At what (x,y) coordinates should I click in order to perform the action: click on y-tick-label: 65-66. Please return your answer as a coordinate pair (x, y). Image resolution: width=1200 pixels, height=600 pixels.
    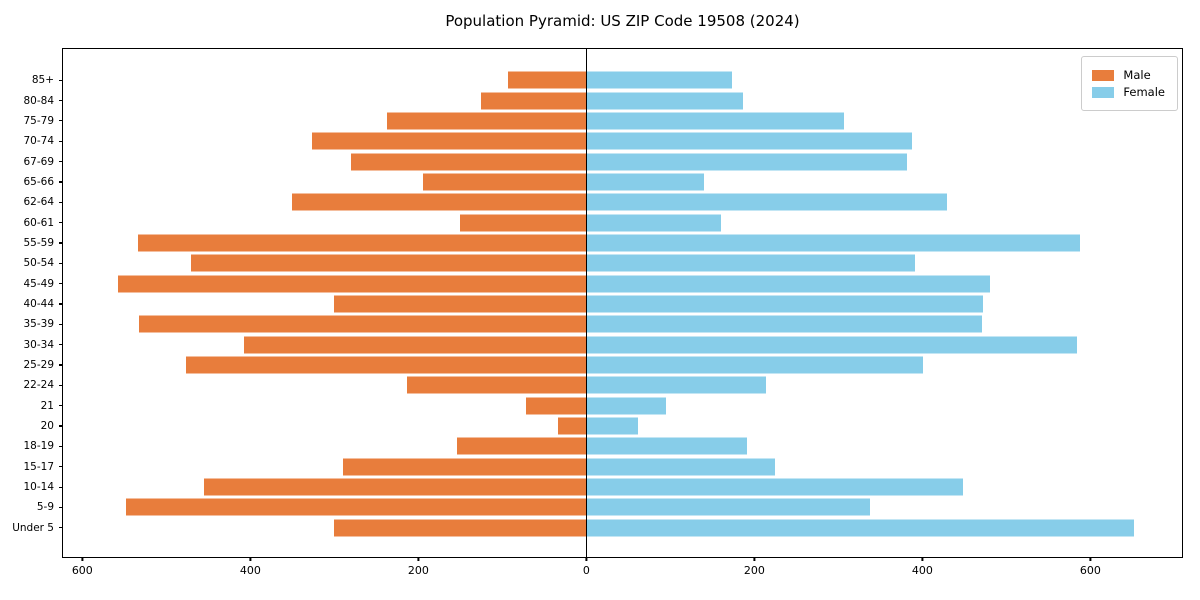
    Looking at the image, I should click on (38, 181).